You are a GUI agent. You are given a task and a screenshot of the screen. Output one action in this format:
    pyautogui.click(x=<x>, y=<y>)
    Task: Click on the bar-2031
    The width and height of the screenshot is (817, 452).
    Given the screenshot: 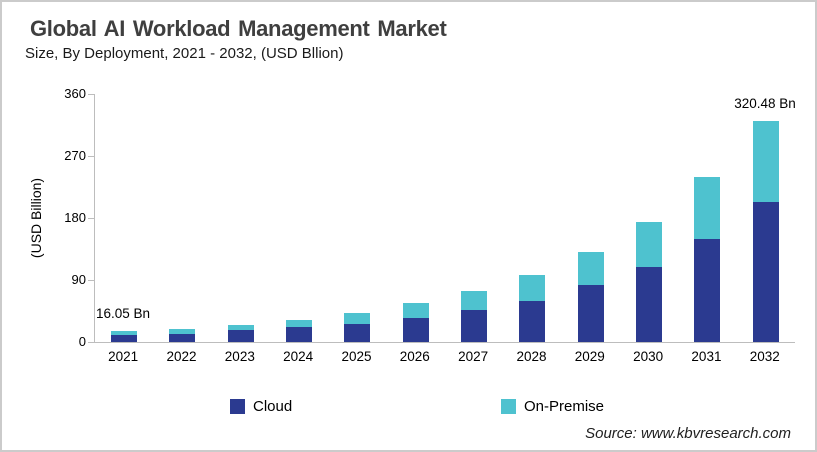 What is the action you would take?
    pyautogui.click(x=707, y=259)
    